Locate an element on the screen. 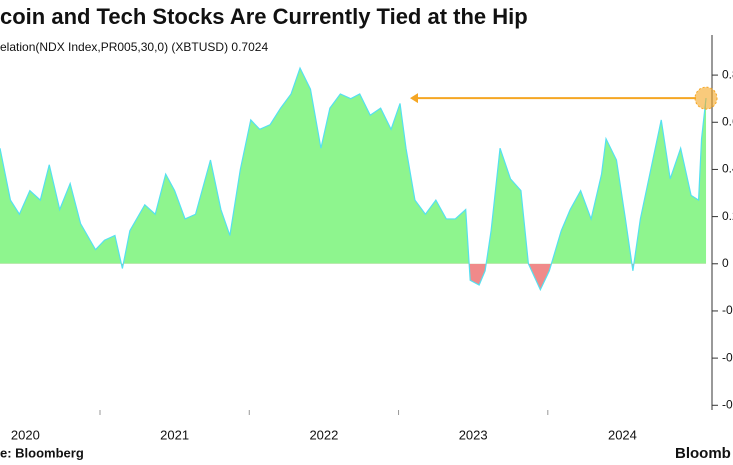  source: e: Bloomberg is located at coordinates (42, 452).